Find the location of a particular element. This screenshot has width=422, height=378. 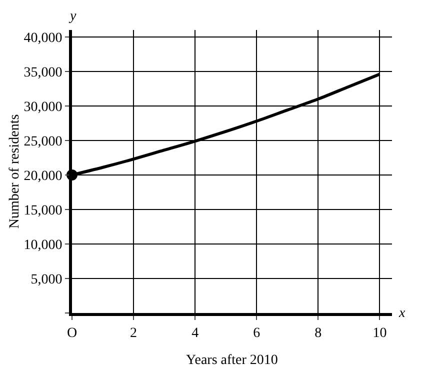

x-tick-label: 4 is located at coordinates (195, 333).